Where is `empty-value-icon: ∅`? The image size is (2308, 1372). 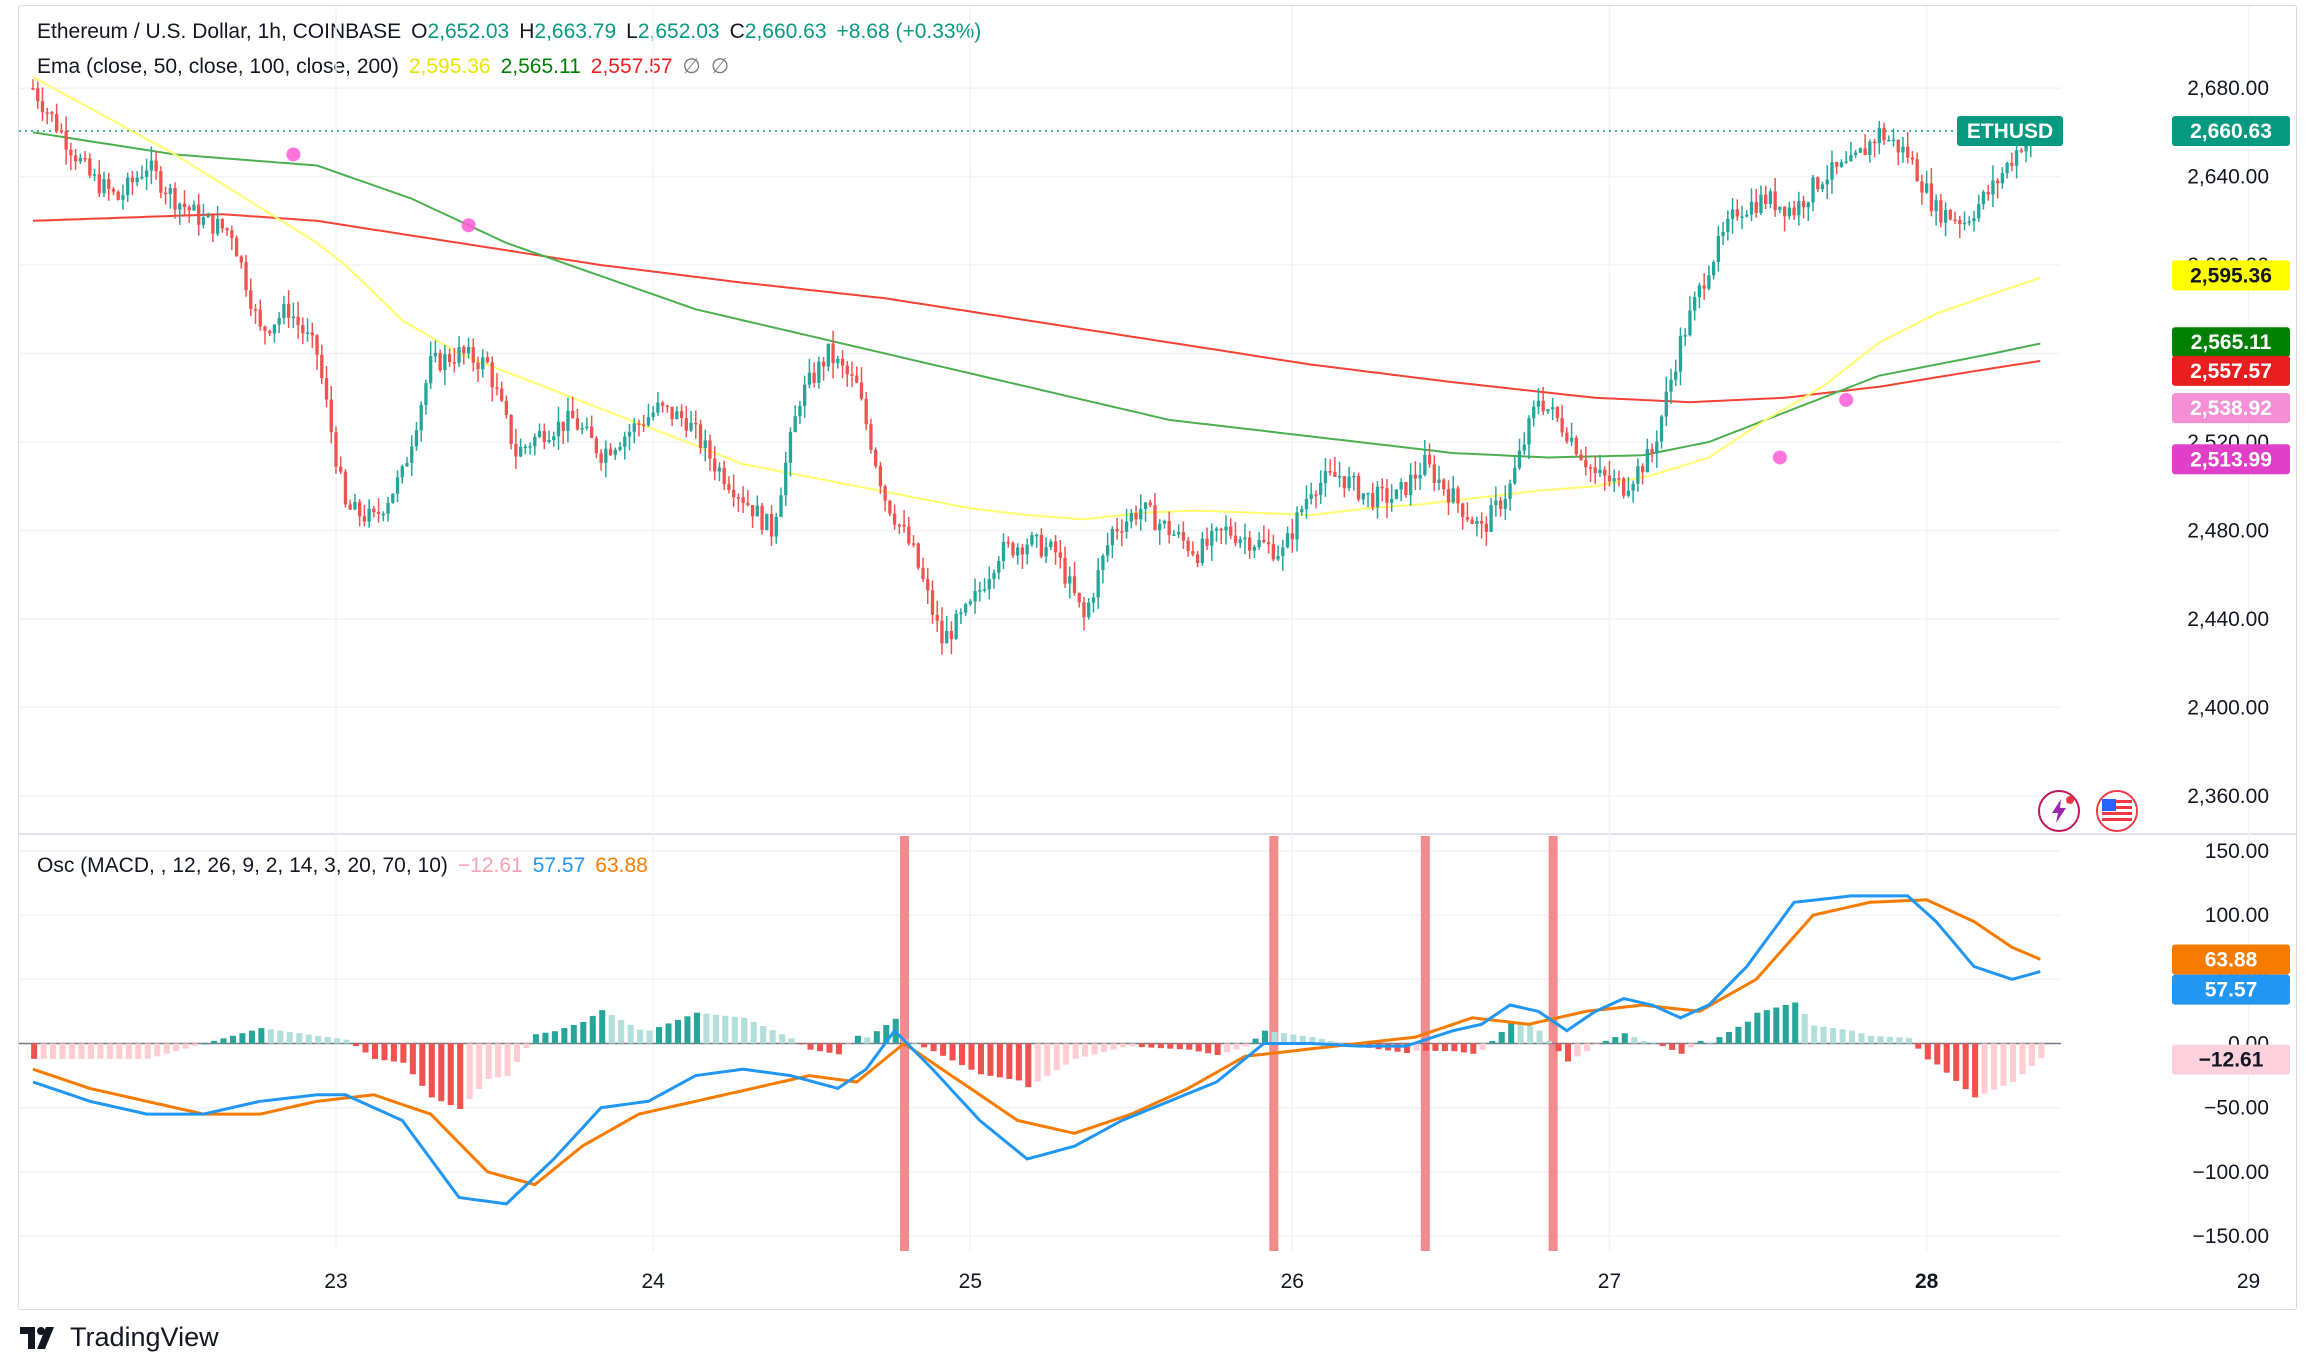
empty-value-icon: ∅ is located at coordinates (691, 66).